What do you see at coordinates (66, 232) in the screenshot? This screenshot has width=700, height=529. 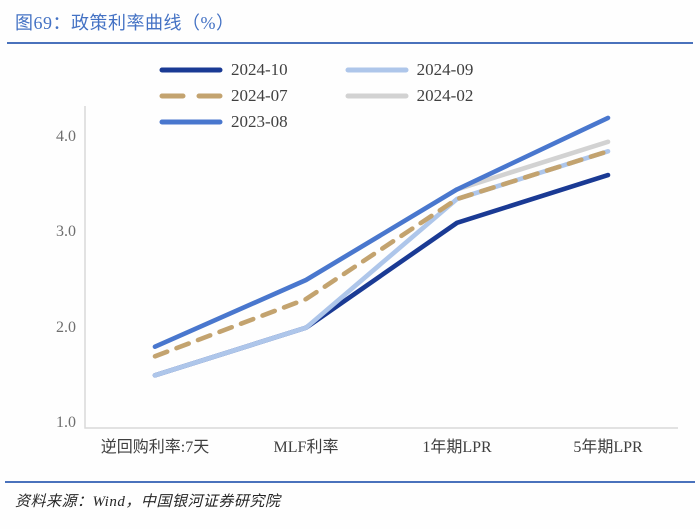 I see `y-tick-label: 3.0` at bounding box center [66, 232].